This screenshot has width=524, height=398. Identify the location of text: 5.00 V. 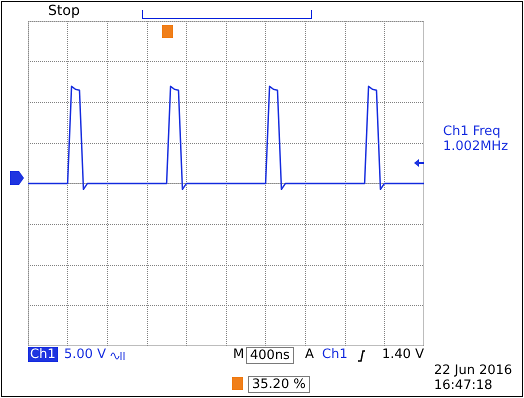
(85, 354).